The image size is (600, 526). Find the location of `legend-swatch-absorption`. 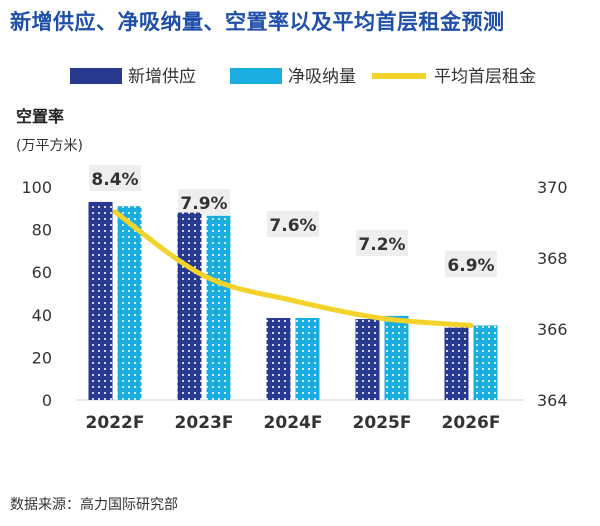

legend-swatch-absorption is located at coordinates (256, 76).